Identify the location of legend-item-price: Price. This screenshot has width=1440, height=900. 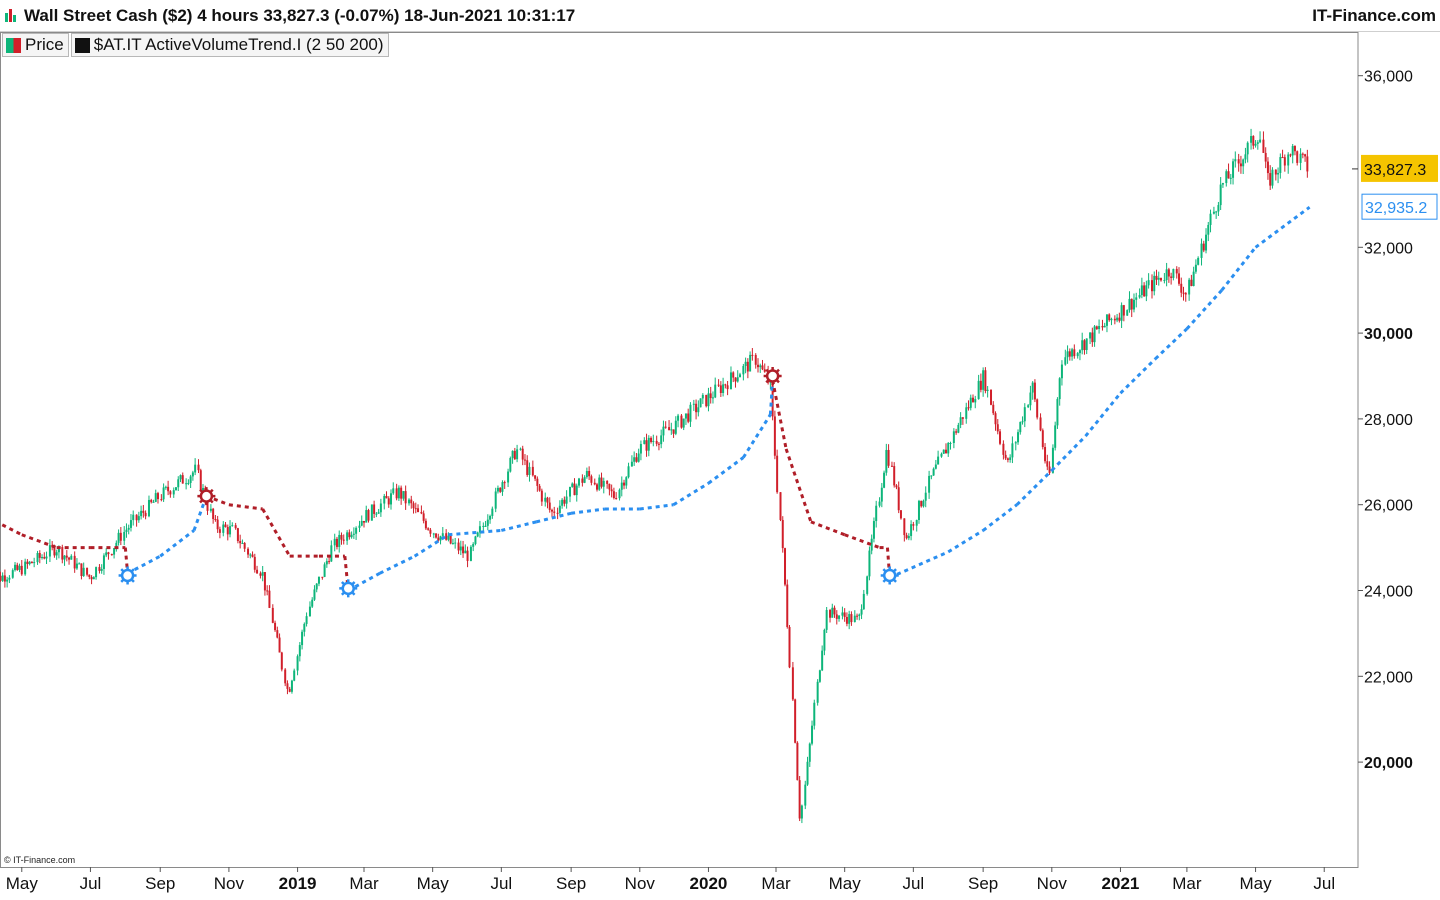
(35, 45).